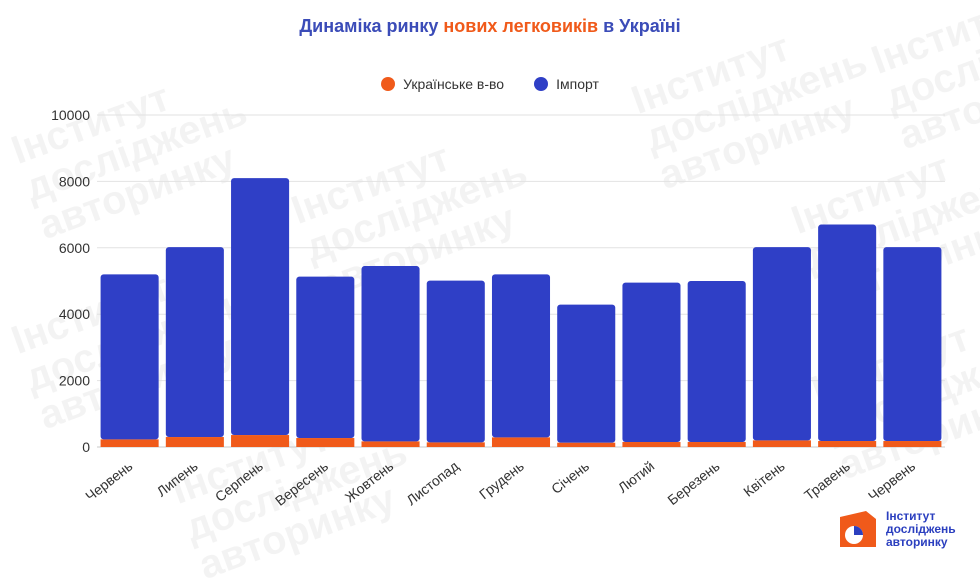 This screenshot has width=980, height=588. What do you see at coordinates (388, 84) in the screenshot?
I see `legend-swatch-domestic` at bounding box center [388, 84].